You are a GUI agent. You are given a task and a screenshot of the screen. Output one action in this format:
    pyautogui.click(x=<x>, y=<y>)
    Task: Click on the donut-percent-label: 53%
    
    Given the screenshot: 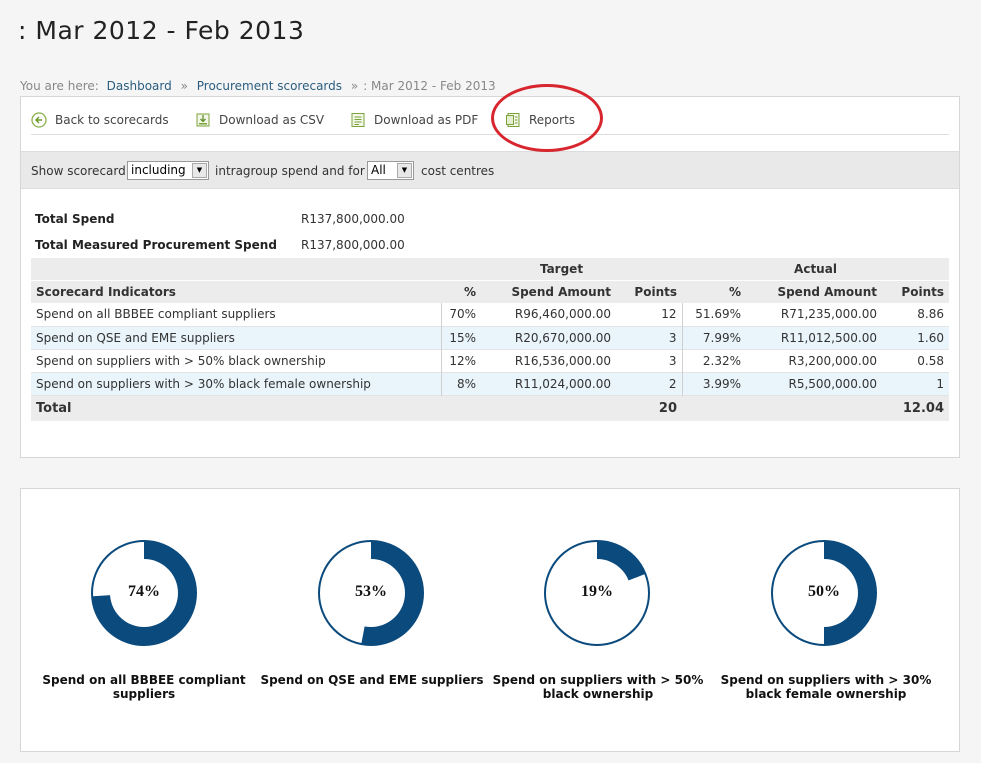 What is the action you would take?
    pyautogui.click(x=371, y=591)
    